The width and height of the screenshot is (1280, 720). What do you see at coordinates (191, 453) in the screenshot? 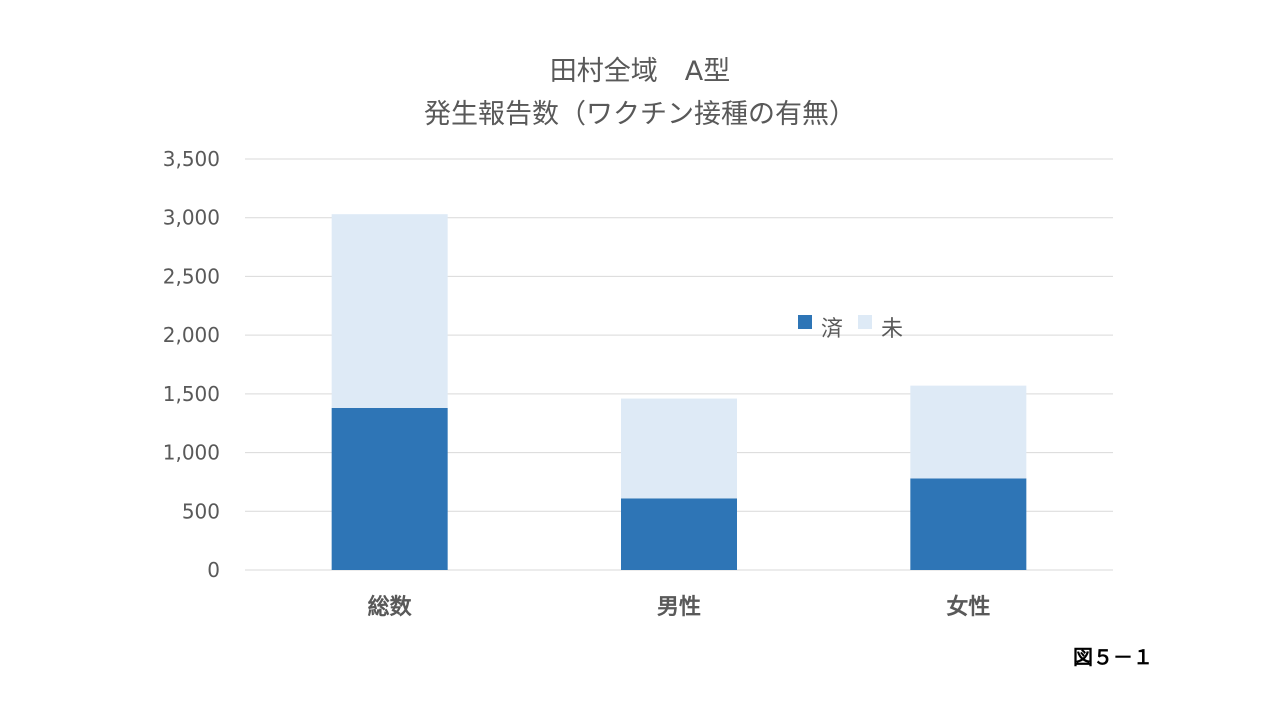
I see `y-tick-label: 1,000` at bounding box center [191, 453].